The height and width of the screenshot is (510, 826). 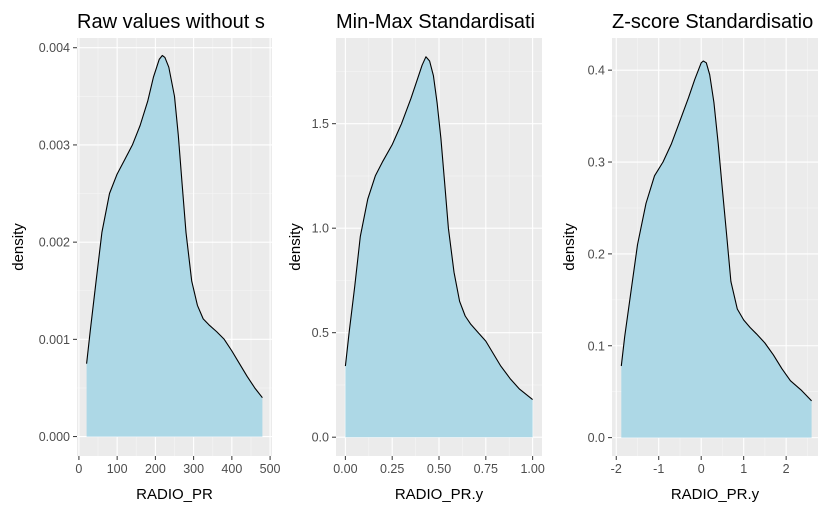 I want to click on y-tick-label: 0.003, so click(x=54, y=145).